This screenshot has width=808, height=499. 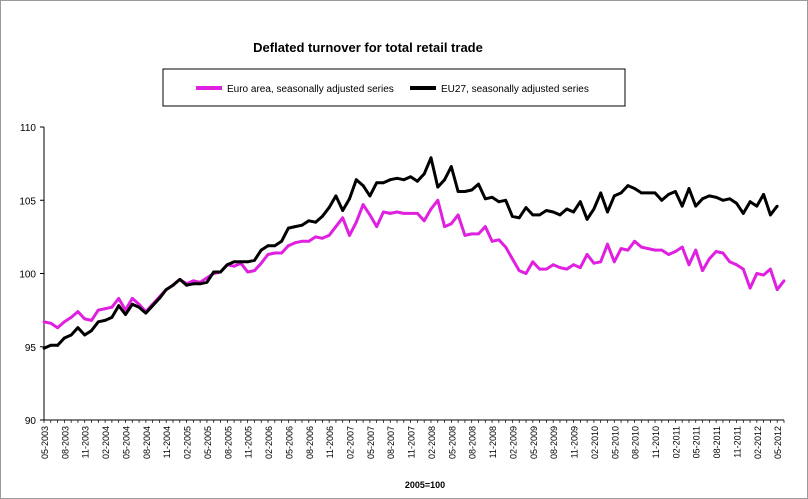 What do you see at coordinates (425, 485) in the screenshot?
I see `x-axis-title: 2005=100` at bounding box center [425, 485].